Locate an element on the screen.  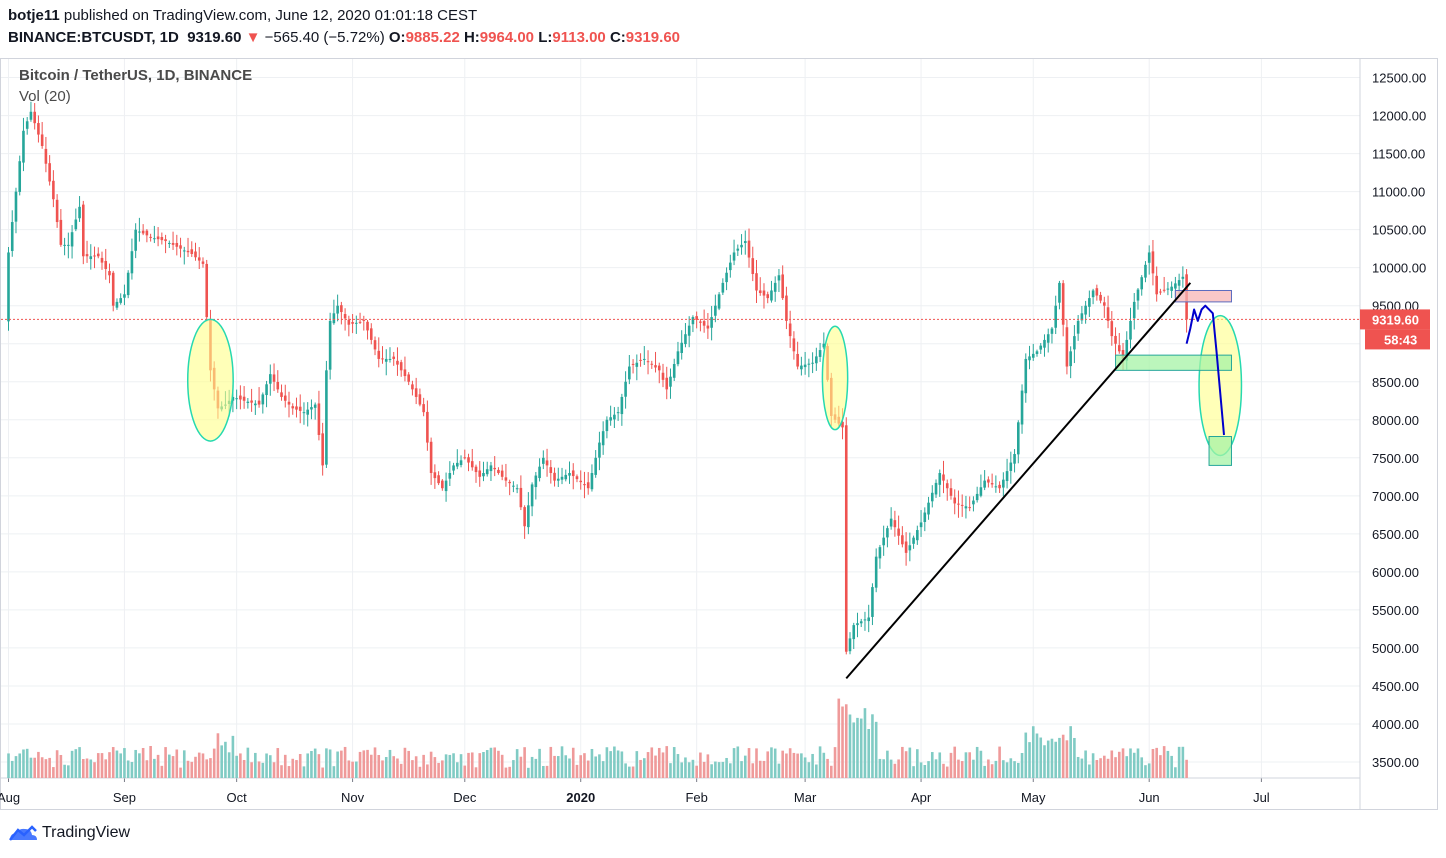
chart-legend-title: Bitcoin / TetherUS, 1D, BINANCE is located at coordinates (136, 75).